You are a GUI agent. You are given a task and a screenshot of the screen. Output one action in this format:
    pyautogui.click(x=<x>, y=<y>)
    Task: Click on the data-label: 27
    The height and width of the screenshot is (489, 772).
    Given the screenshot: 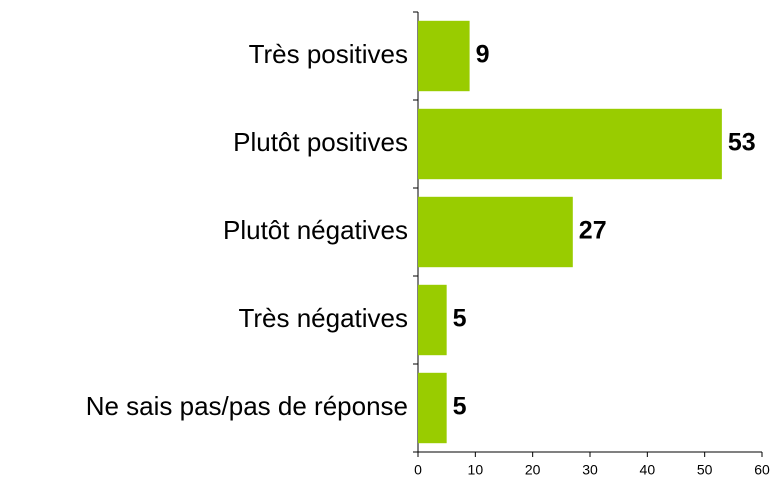 What is the action you would take?
    pyautogui.click(x=593, y=231)
    